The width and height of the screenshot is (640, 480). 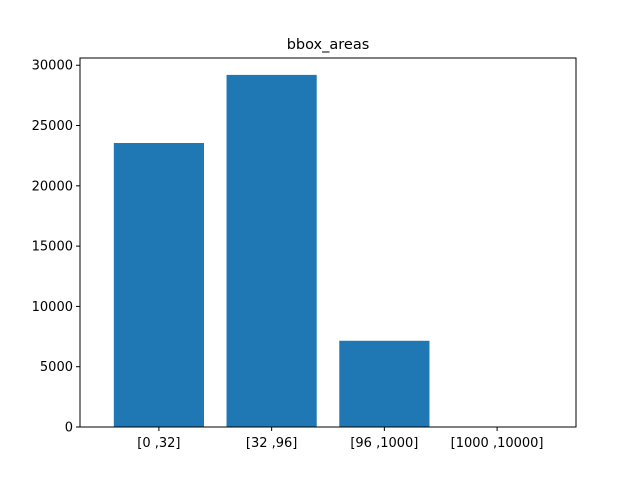 I want to click on x-tick-label: [0 ,32], so click(x=158, y=443).